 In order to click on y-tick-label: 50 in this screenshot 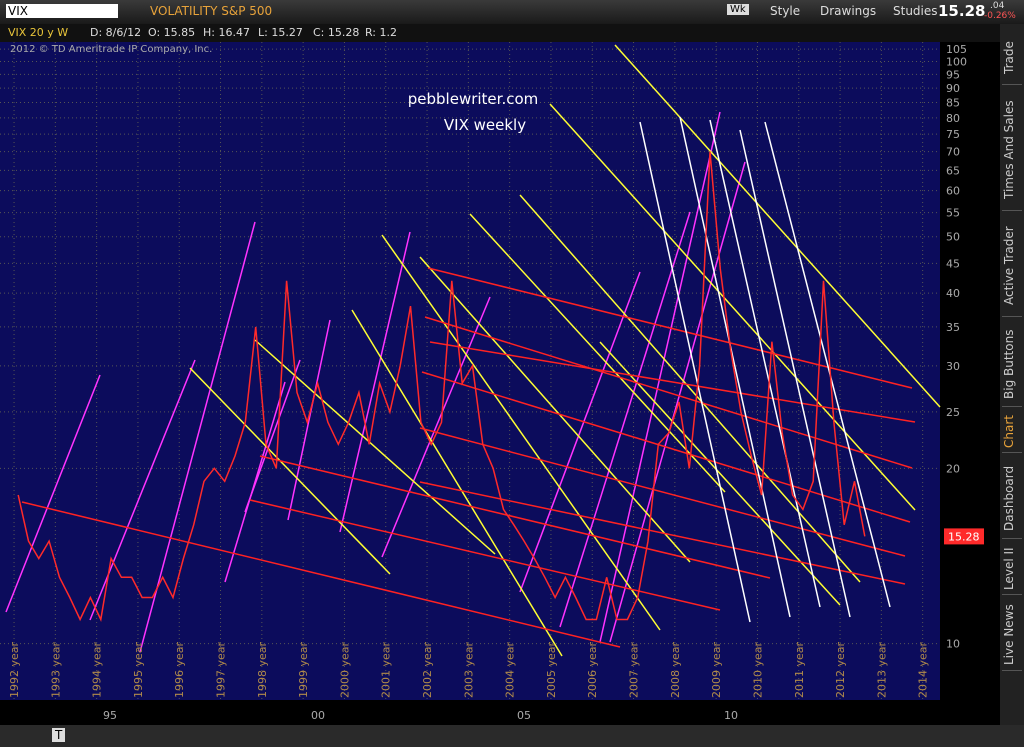, I will do `click(953, 237)`.